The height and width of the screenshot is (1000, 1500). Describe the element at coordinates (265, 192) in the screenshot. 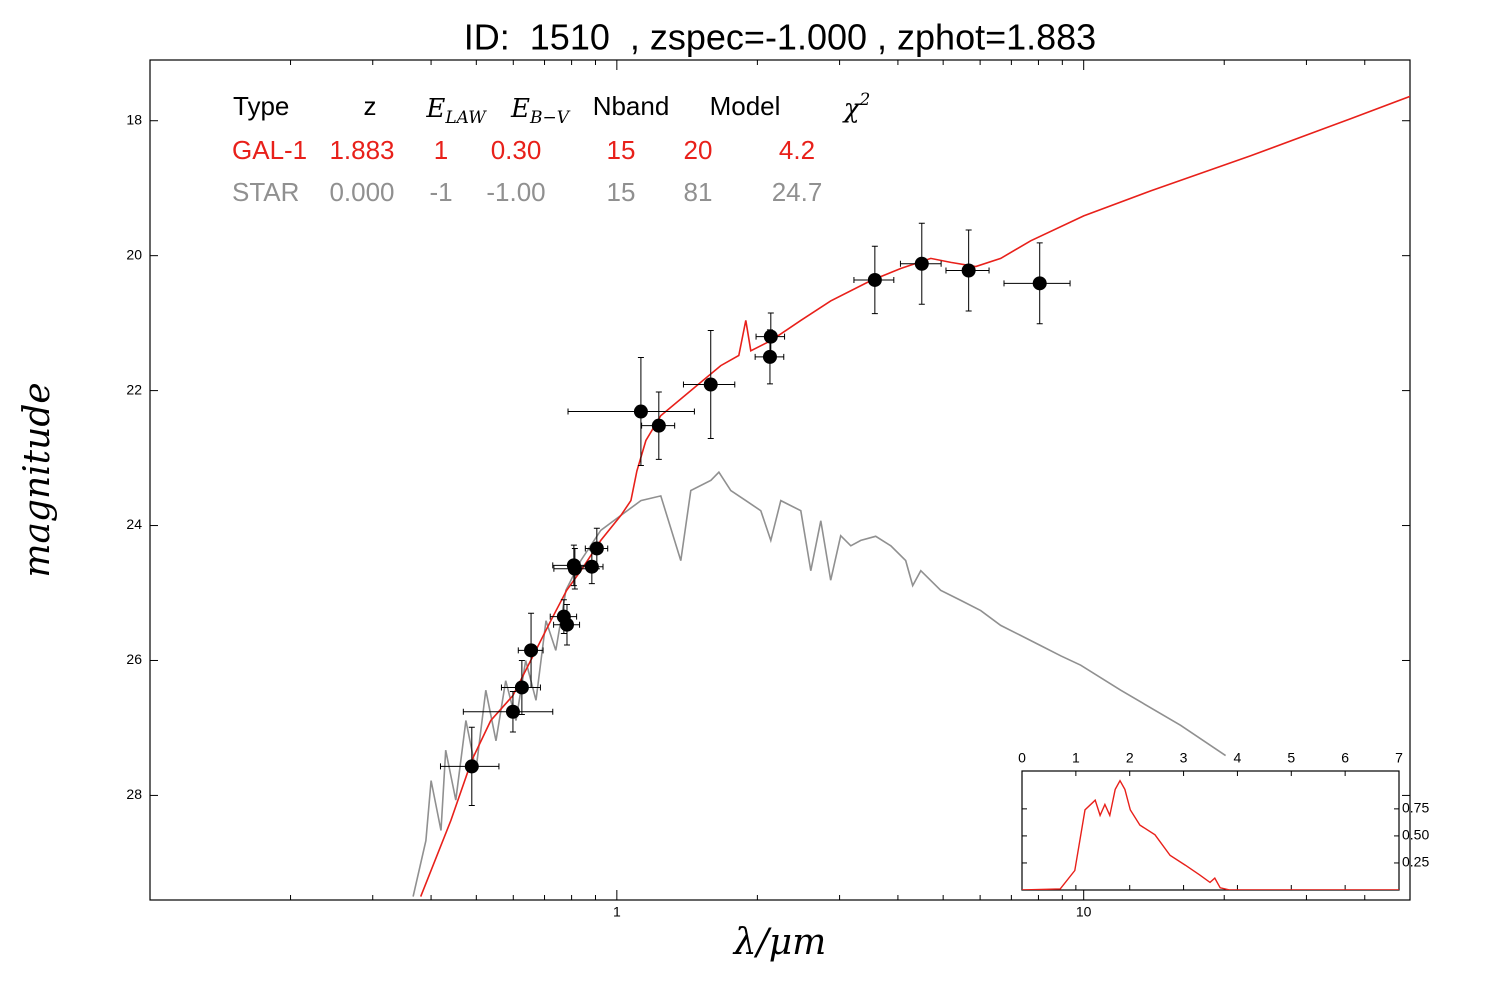

I see `table-type: STAR` at that location.